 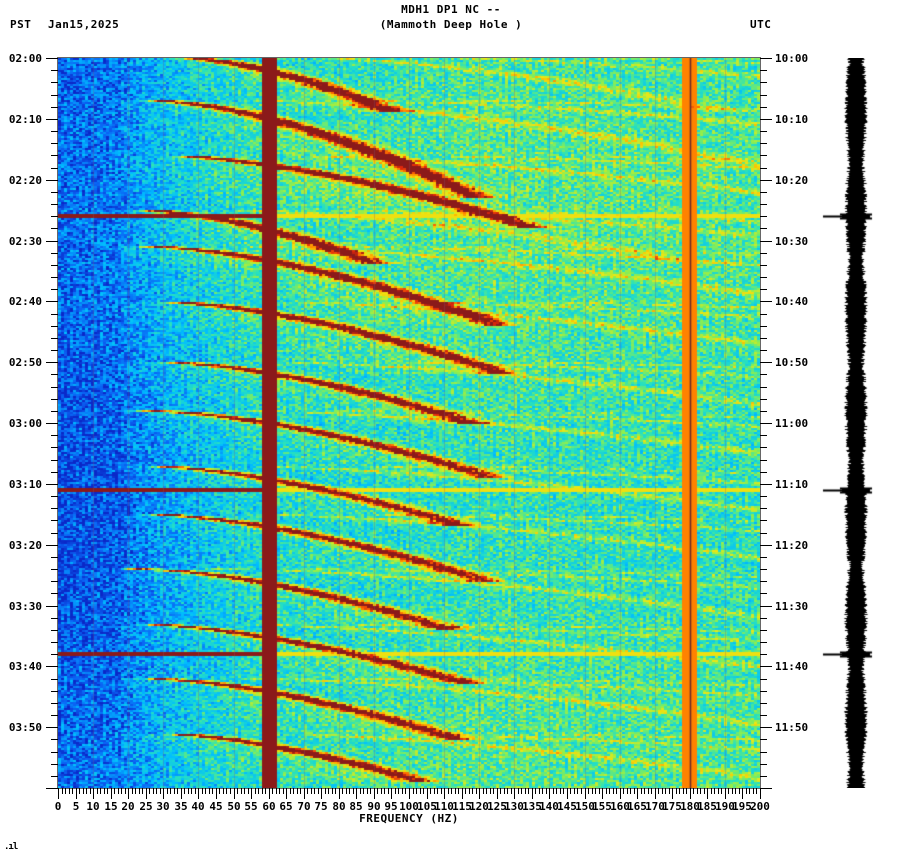 What do you see at coordinates (620, 806) in the screenshot?
I see `frequency-tick-label: 160` at bounding box center [620, 806].